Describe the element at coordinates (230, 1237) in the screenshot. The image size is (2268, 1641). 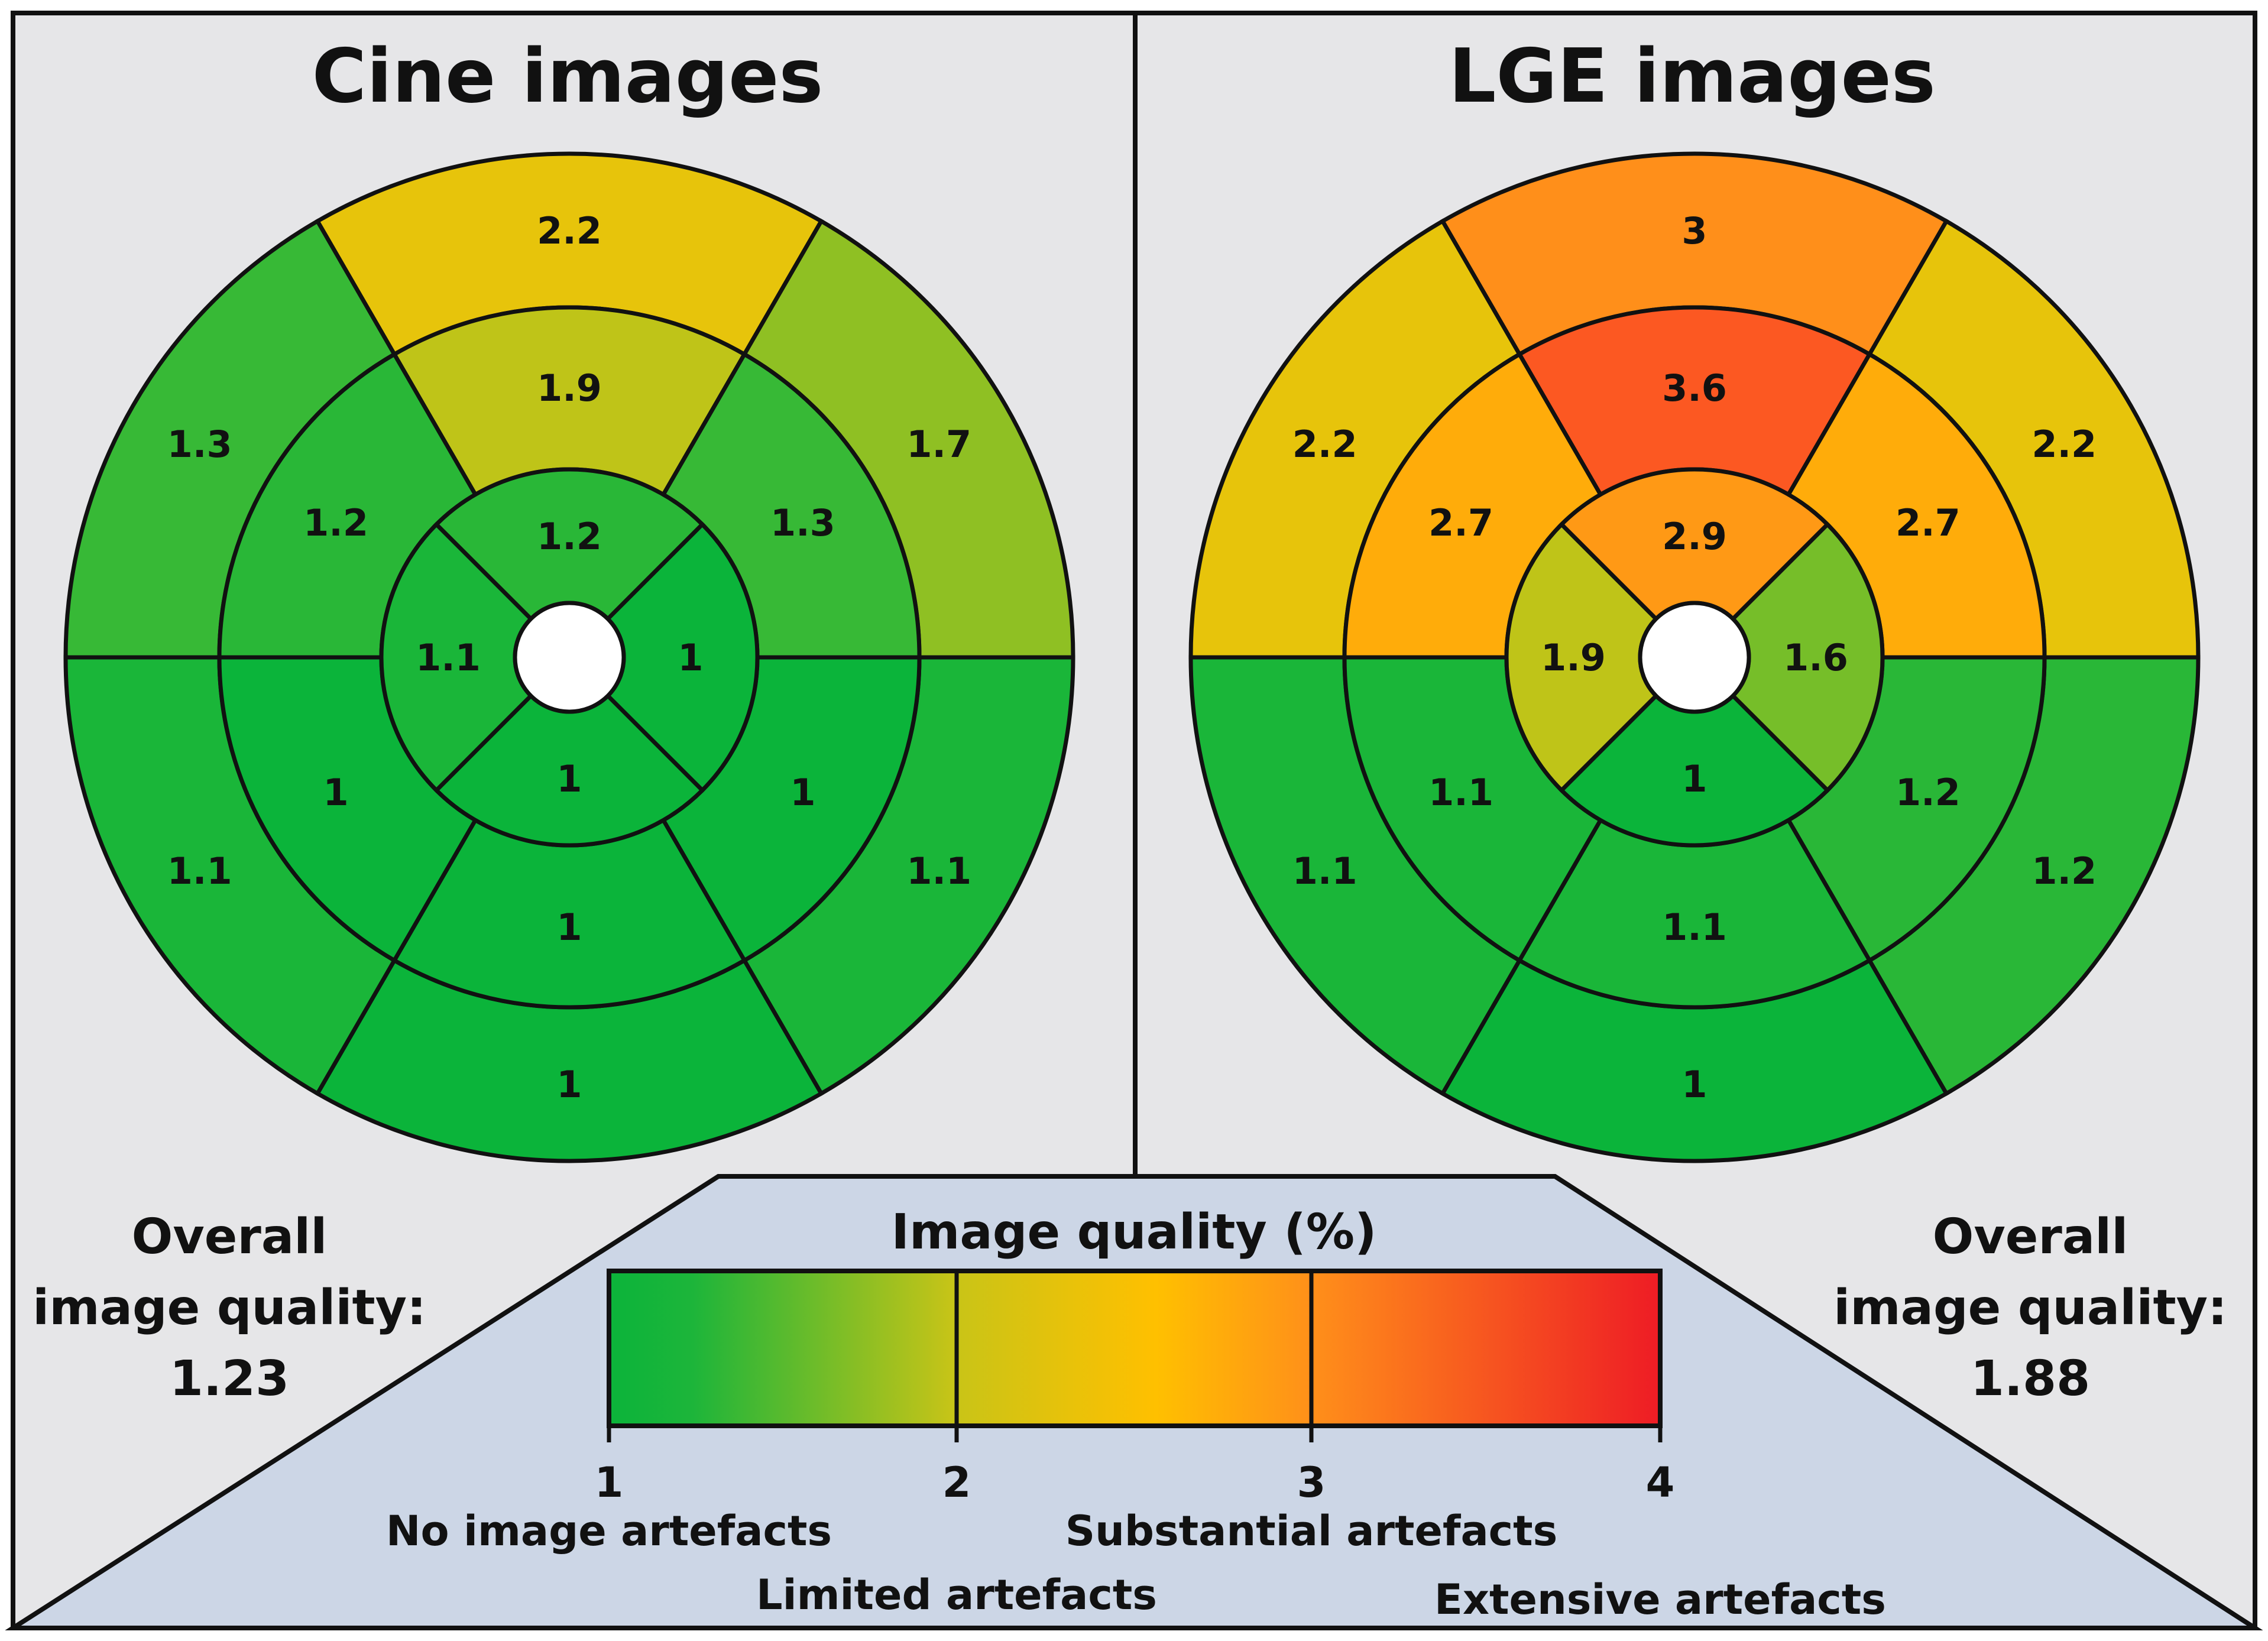
I see `cine-overall-label-line1: Overall` at that location.